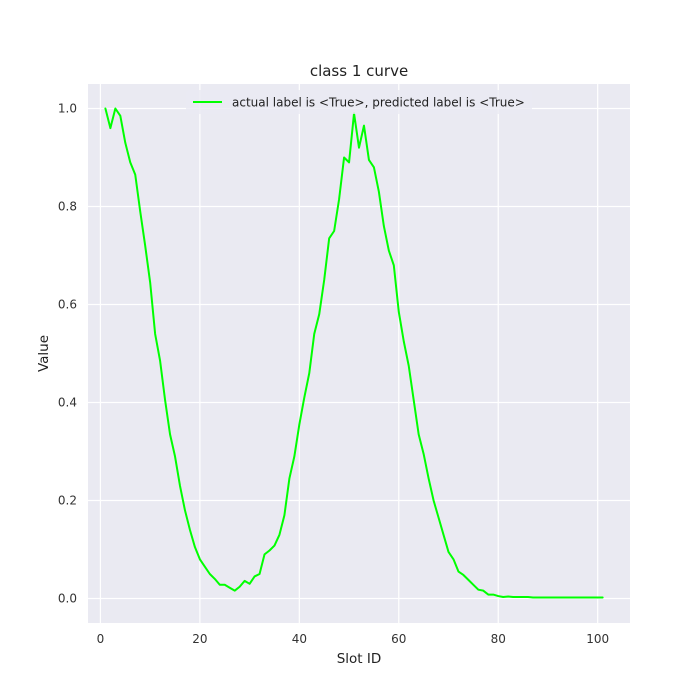 The image size is (700, 700). What do you see at coordinates (359, 659) in the screenshot?
I see `x-axis-label: Slot ID` at bounding box center [359, 659].